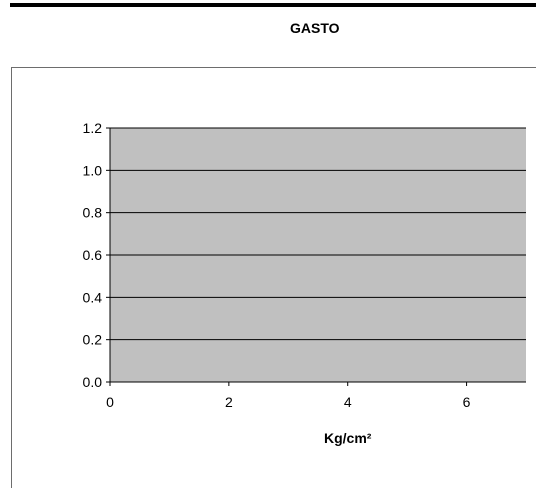 The height and width of the screenshot is (488, 536). I want to click on y-tick-label: 0.6, so click(93, 255).